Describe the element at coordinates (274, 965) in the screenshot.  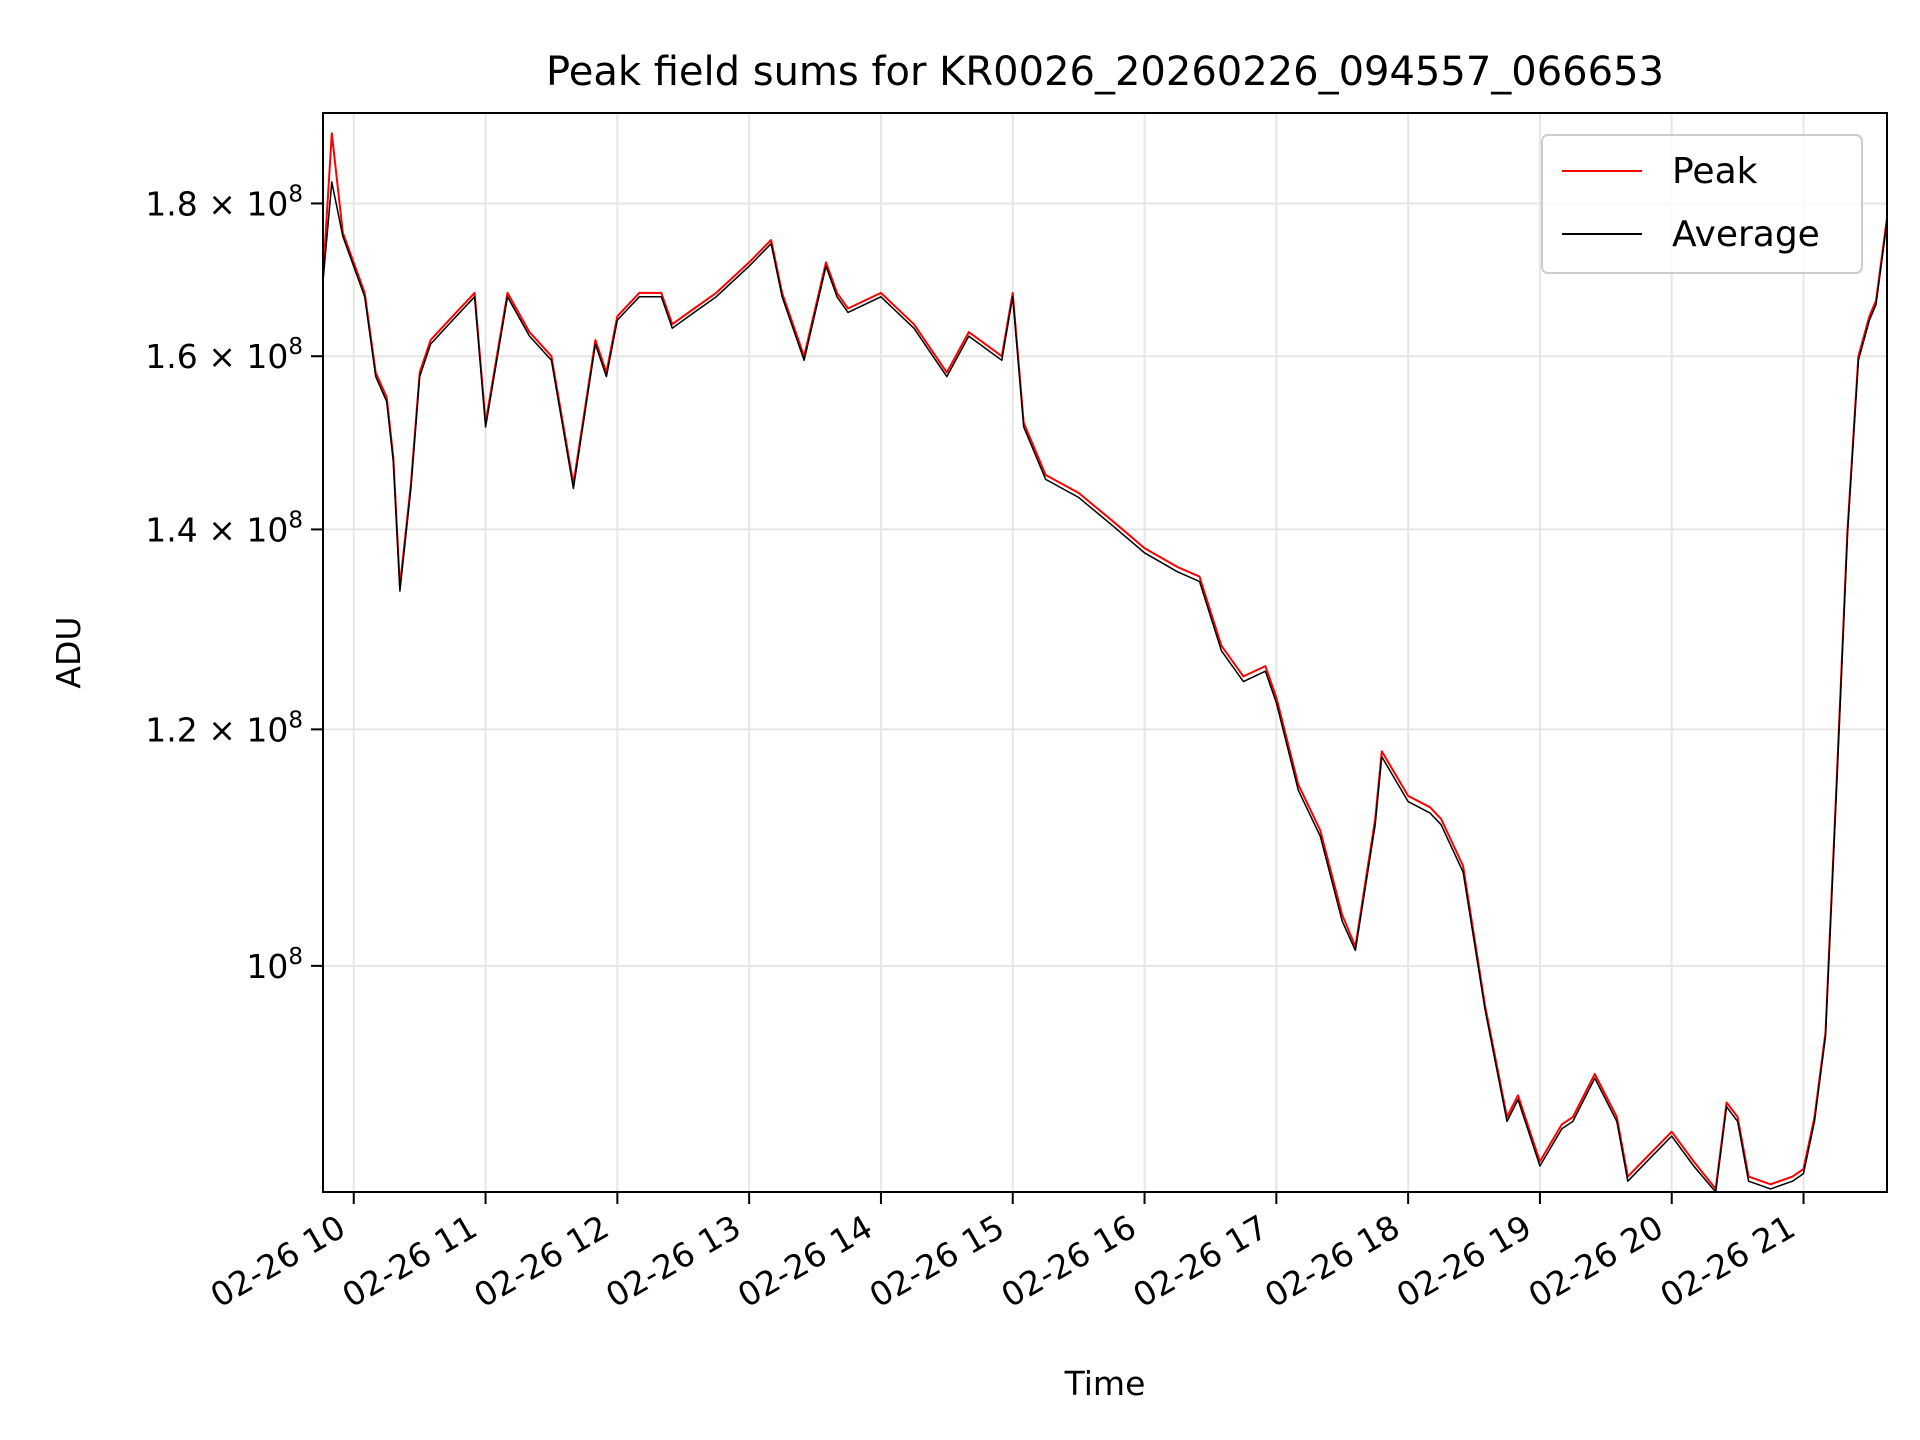
I see `y-tick-label: 108` at that location.